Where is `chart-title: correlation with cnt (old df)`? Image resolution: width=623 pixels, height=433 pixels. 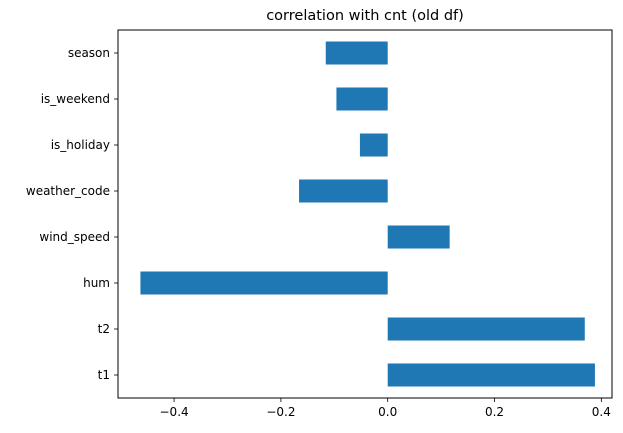 chart-title: correlation with cnt (old df) is located at coordinates (365, 16).